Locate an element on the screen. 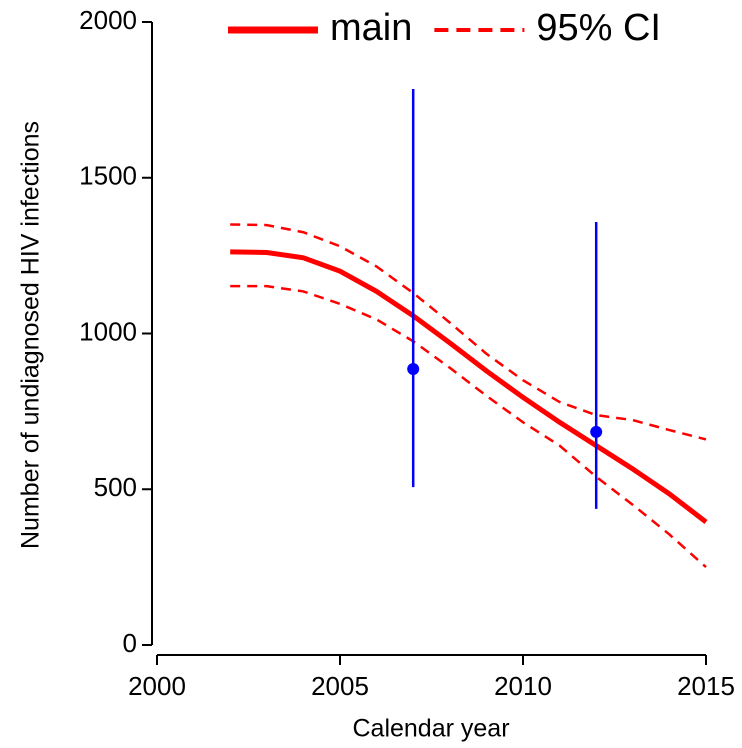  y-tick-label: 0 is located at coordinates (130, 643).